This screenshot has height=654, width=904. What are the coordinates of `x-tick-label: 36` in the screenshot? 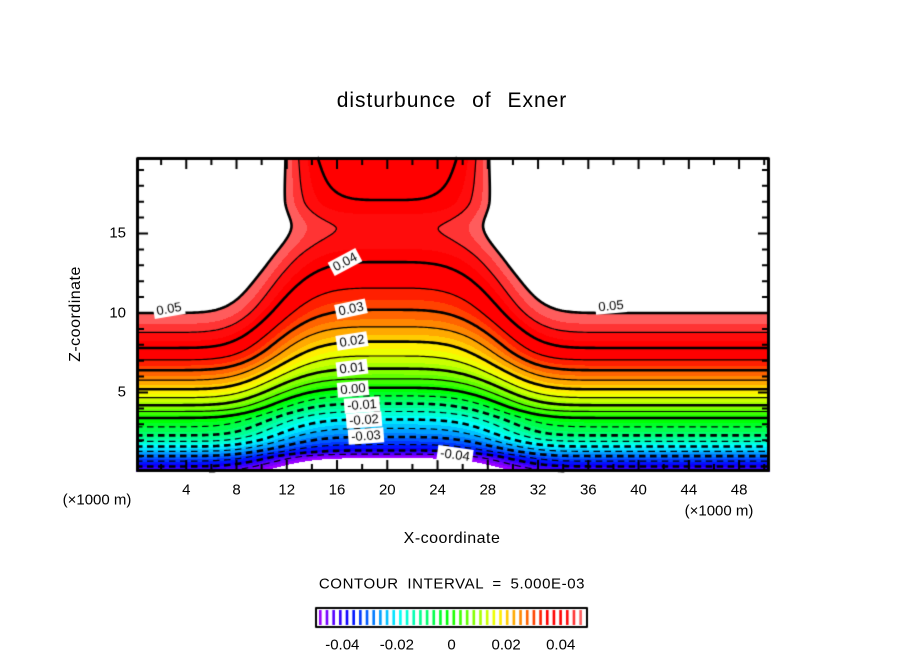 It's located at (588, 490).